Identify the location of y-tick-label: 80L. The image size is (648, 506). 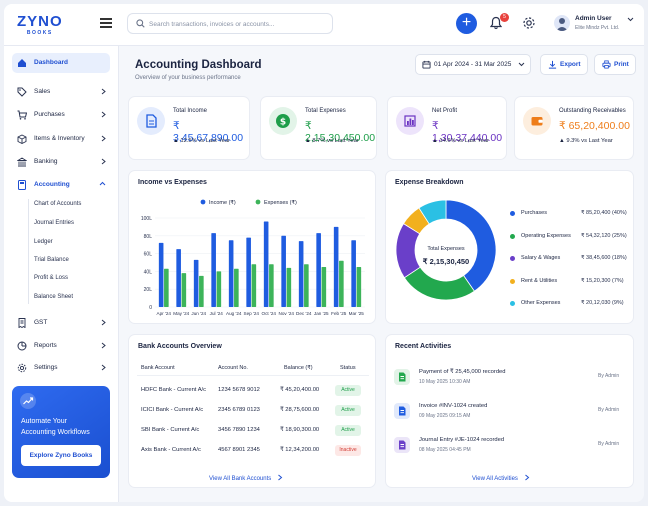
(148, 237).